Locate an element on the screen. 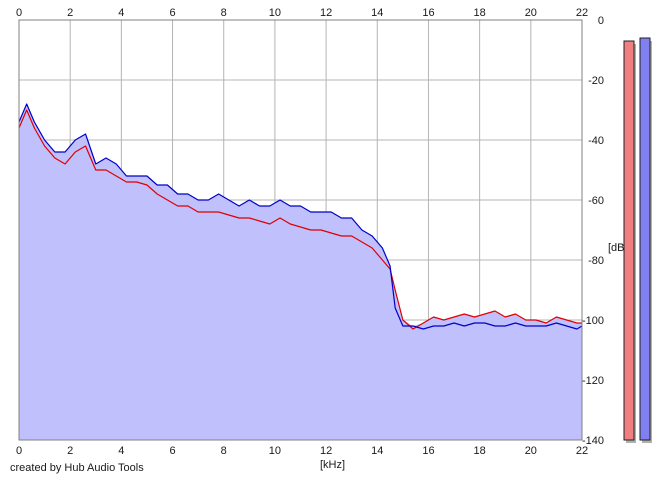  y-tick-label: -20 is located at coordinates (596, 81).